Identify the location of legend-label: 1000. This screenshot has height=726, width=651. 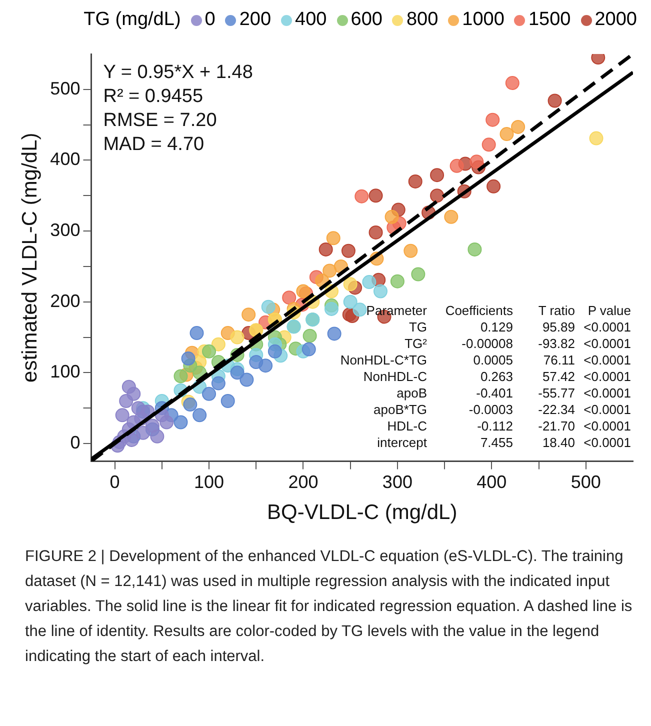
(483, 20).